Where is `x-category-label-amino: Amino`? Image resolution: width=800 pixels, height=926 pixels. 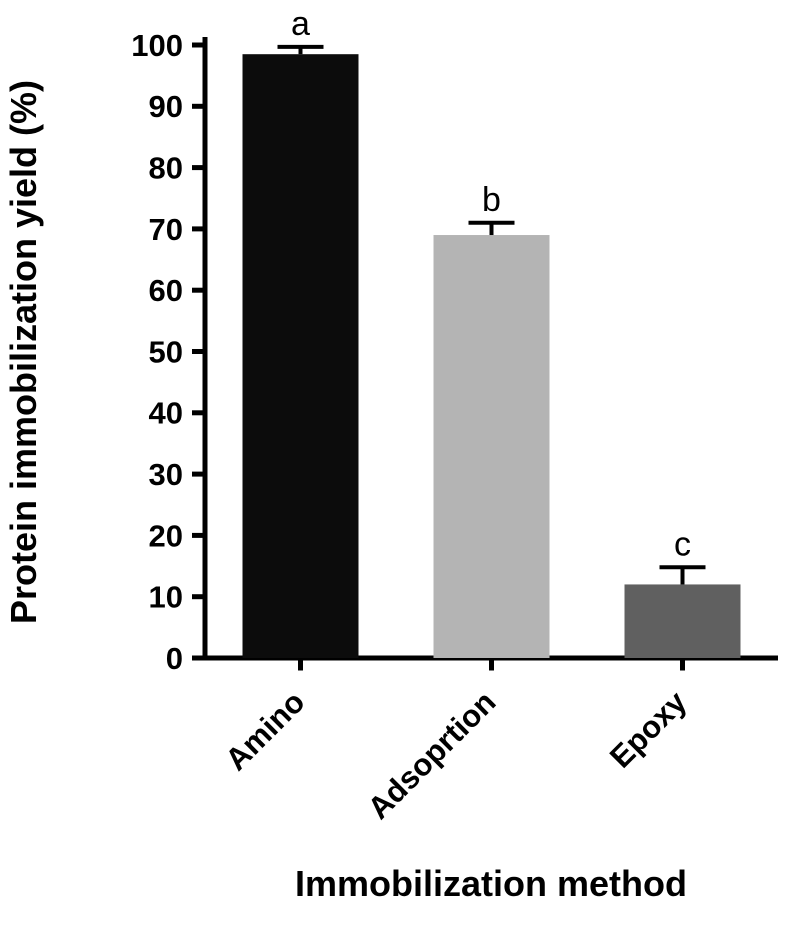 x-category-label-amino: Amino is located at coordinates (265, 730).